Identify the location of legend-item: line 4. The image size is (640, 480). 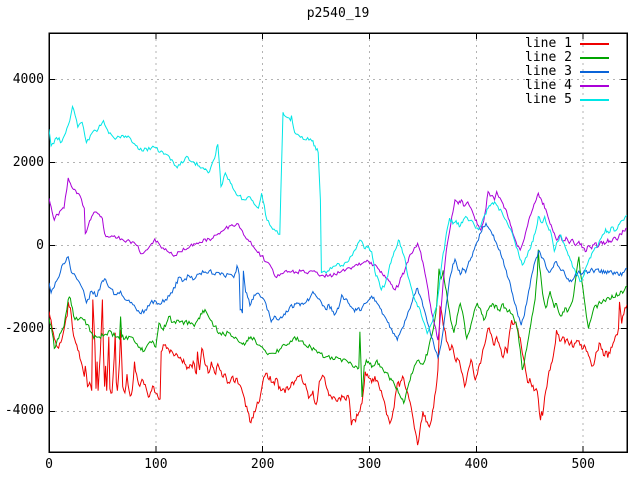
(567, 86).